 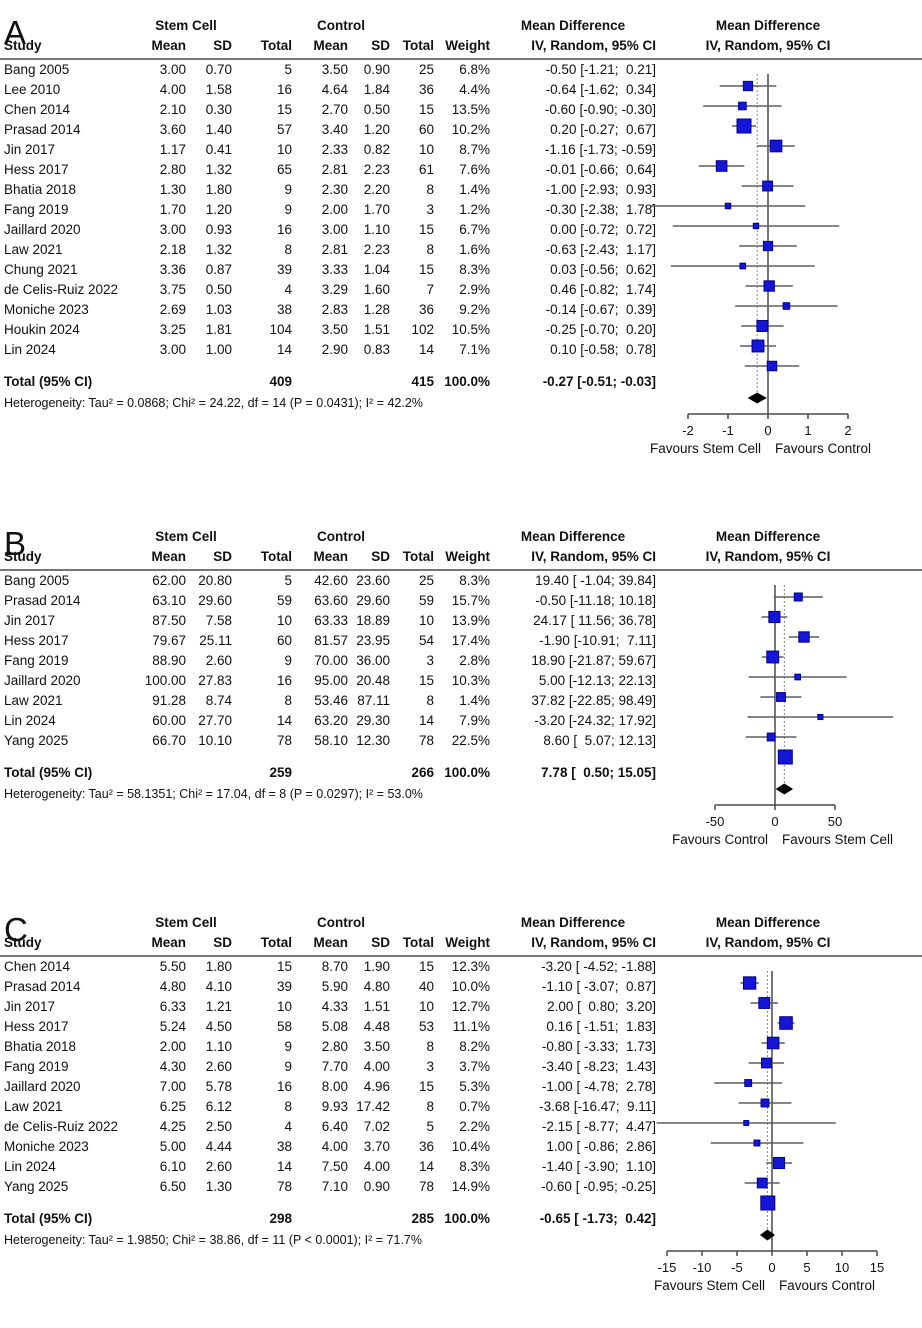 What do you see at coordinates (603, 269) in the screenshot?
I see `cell-ci: 0.03 [-0.56; 0.62]` at bounding box center [603, 269].